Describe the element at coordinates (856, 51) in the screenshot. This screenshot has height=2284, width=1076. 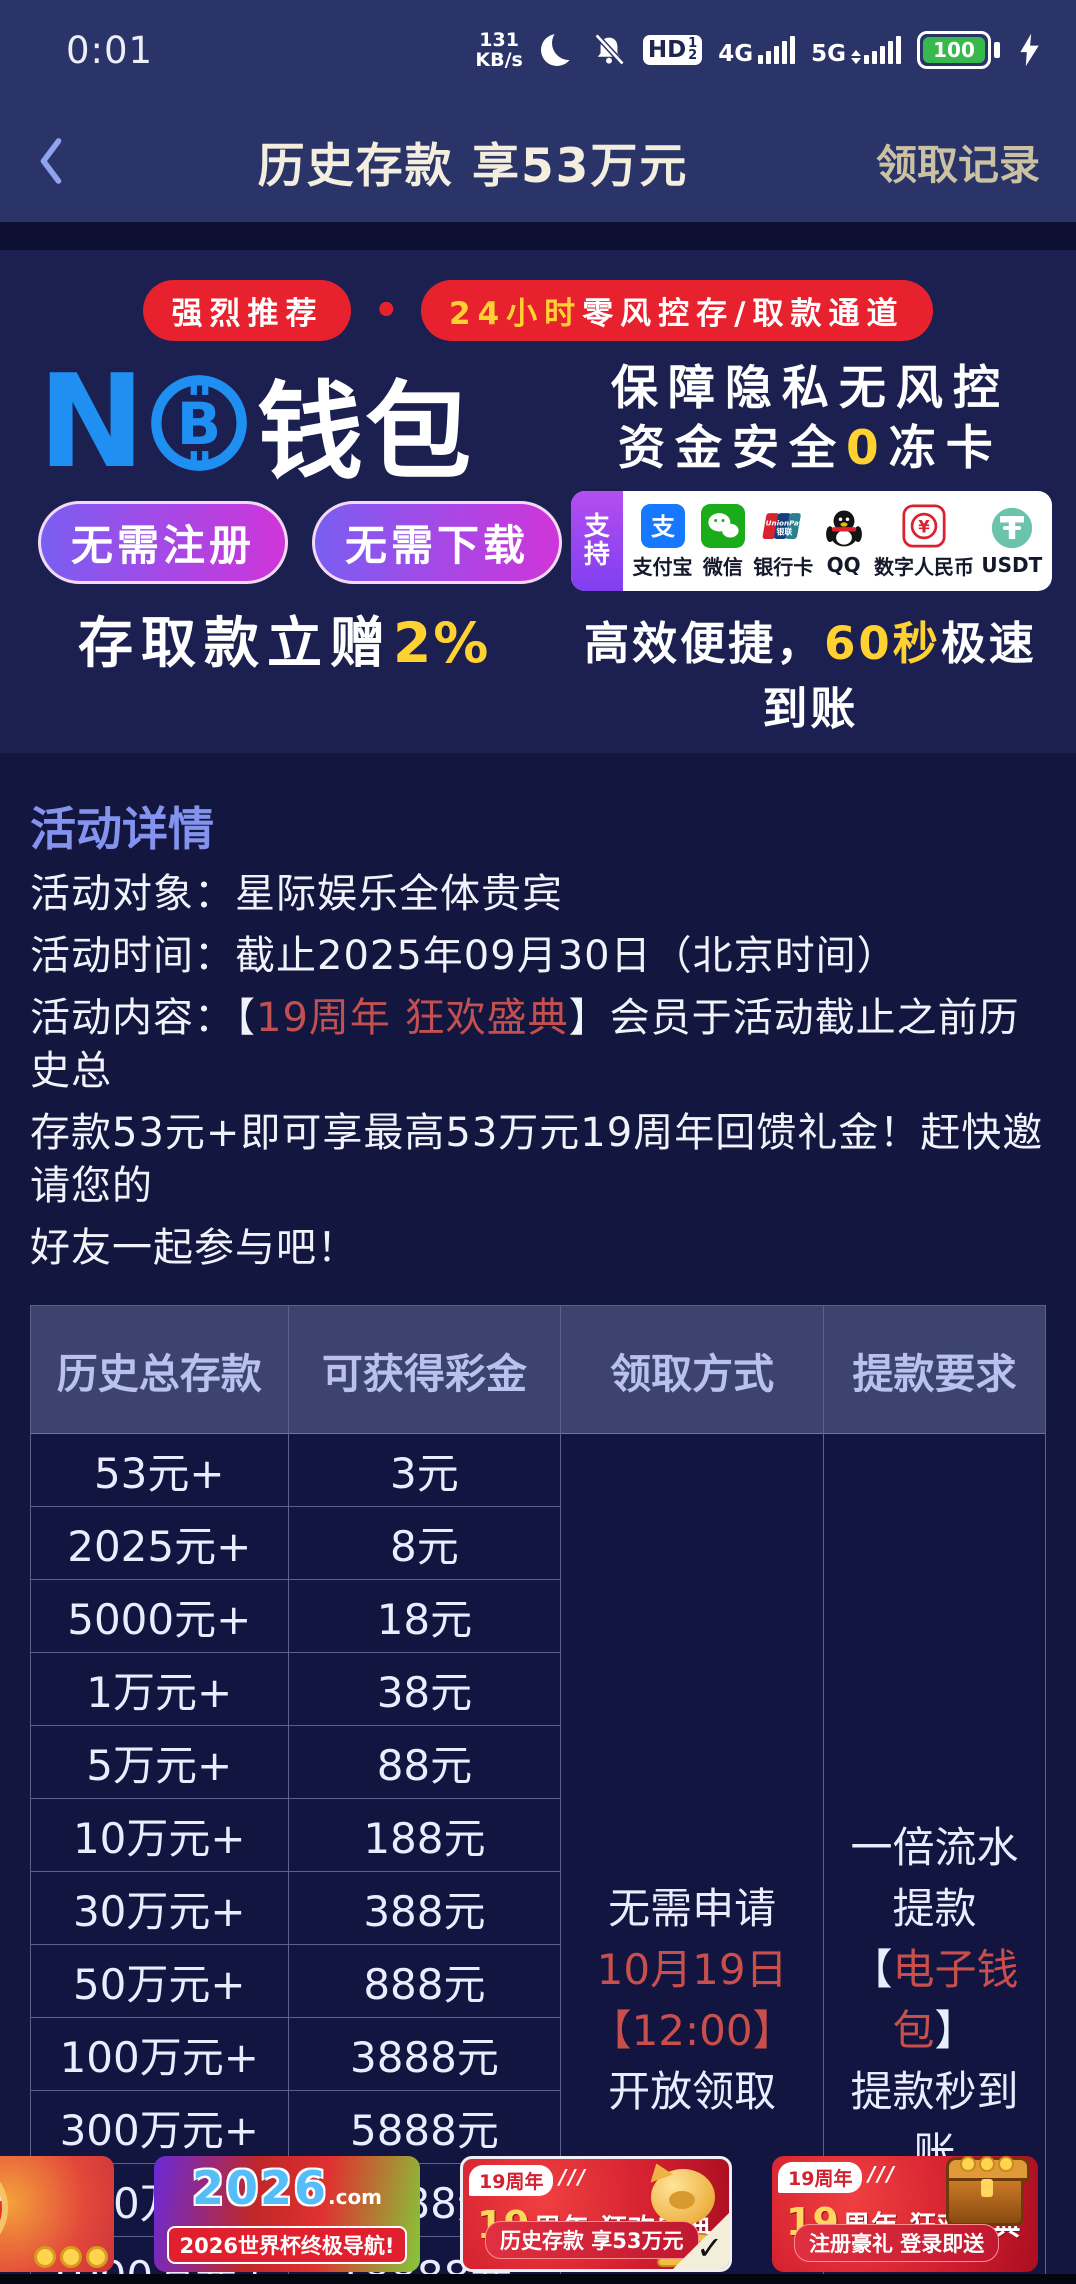
I see `signal-5g: 5G` at that location.